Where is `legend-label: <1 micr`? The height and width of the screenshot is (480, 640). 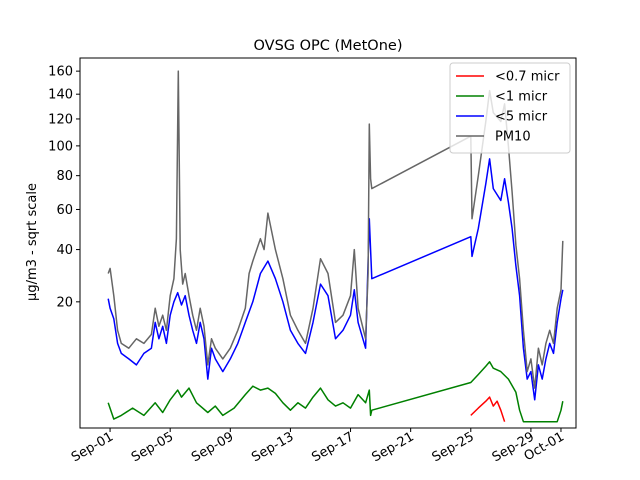
legend-label: <1 micr is located at coordinates (521, 97).